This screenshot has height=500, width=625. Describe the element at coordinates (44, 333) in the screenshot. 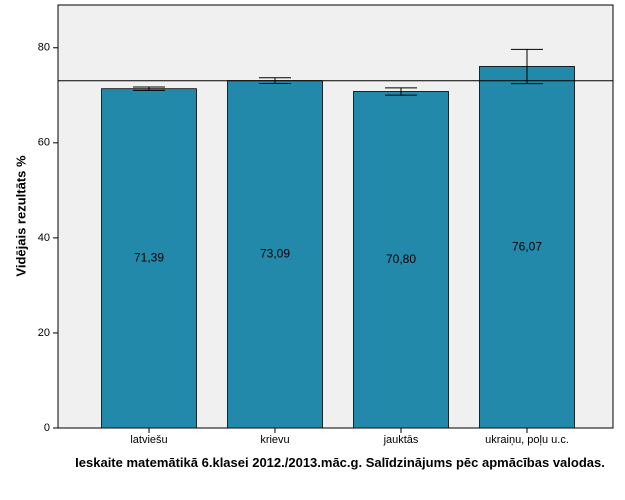

I see `y-tick-label: 20` at that location.